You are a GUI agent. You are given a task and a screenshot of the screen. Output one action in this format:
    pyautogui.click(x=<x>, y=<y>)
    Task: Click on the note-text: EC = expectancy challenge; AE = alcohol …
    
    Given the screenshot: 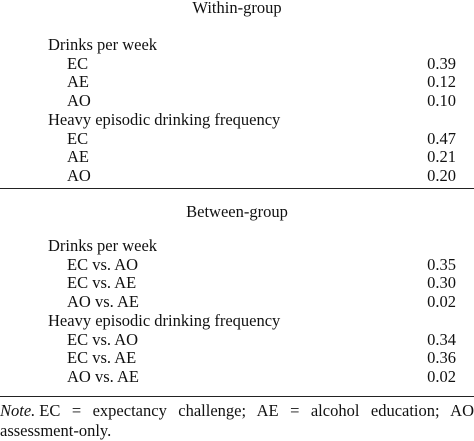 What is the action you would take?
    pyautogui.click(x=237, y=420)
    